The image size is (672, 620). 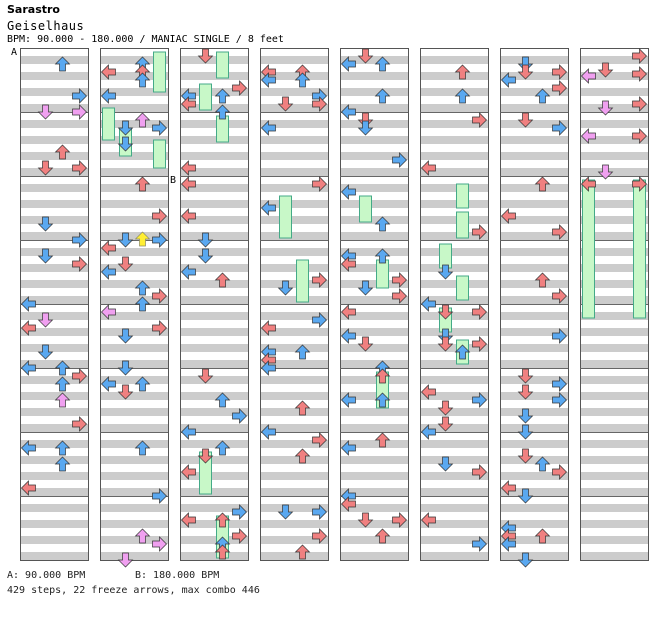 What do you see at coordinates (173, 180) in the screenshot?
I see `bpm-marker-b: B` at bounding box center [173, 180].